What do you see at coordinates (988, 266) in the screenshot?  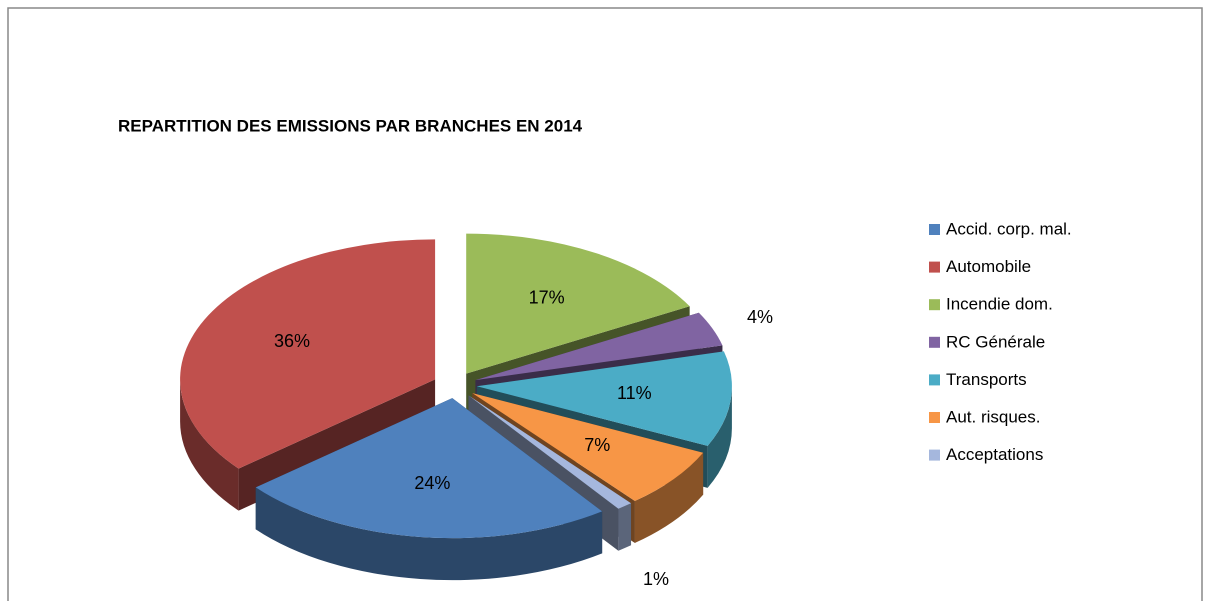 I see `legend-label: Automobile` at bounding box center [988, 266].